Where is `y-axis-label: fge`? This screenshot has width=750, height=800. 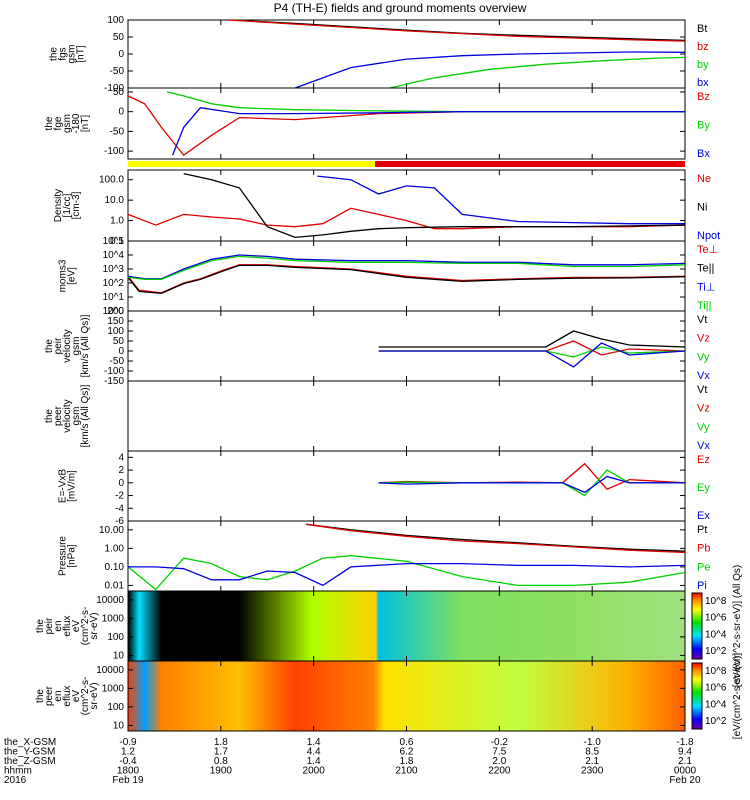 y-axis-label: fge is located at coordinates (58, 123).